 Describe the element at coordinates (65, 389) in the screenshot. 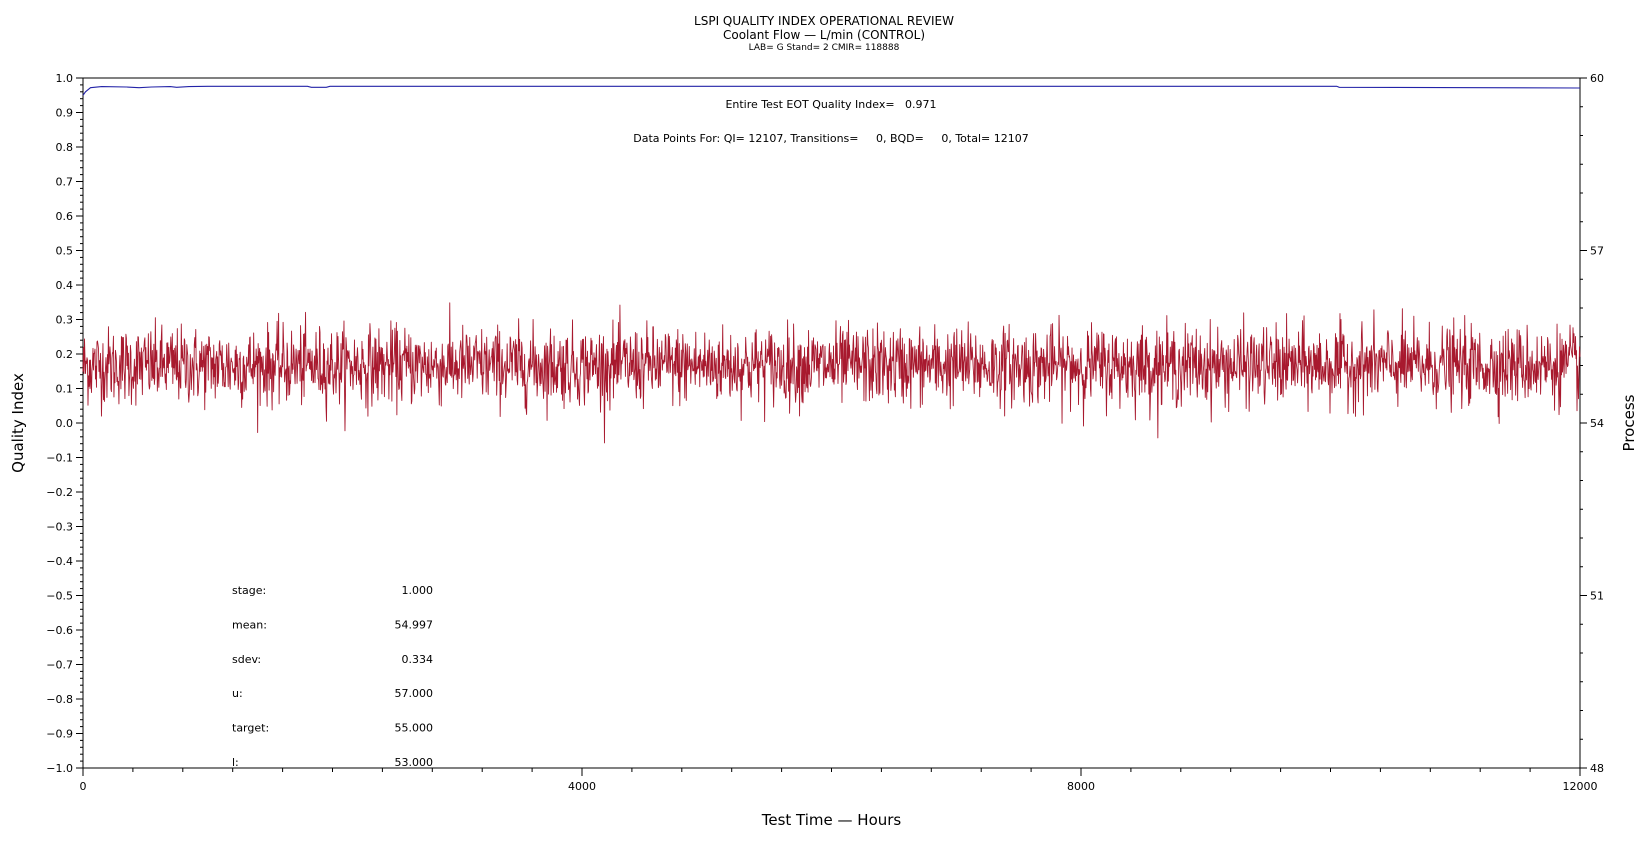

I see `y-tick-label: 0.1` at that location.